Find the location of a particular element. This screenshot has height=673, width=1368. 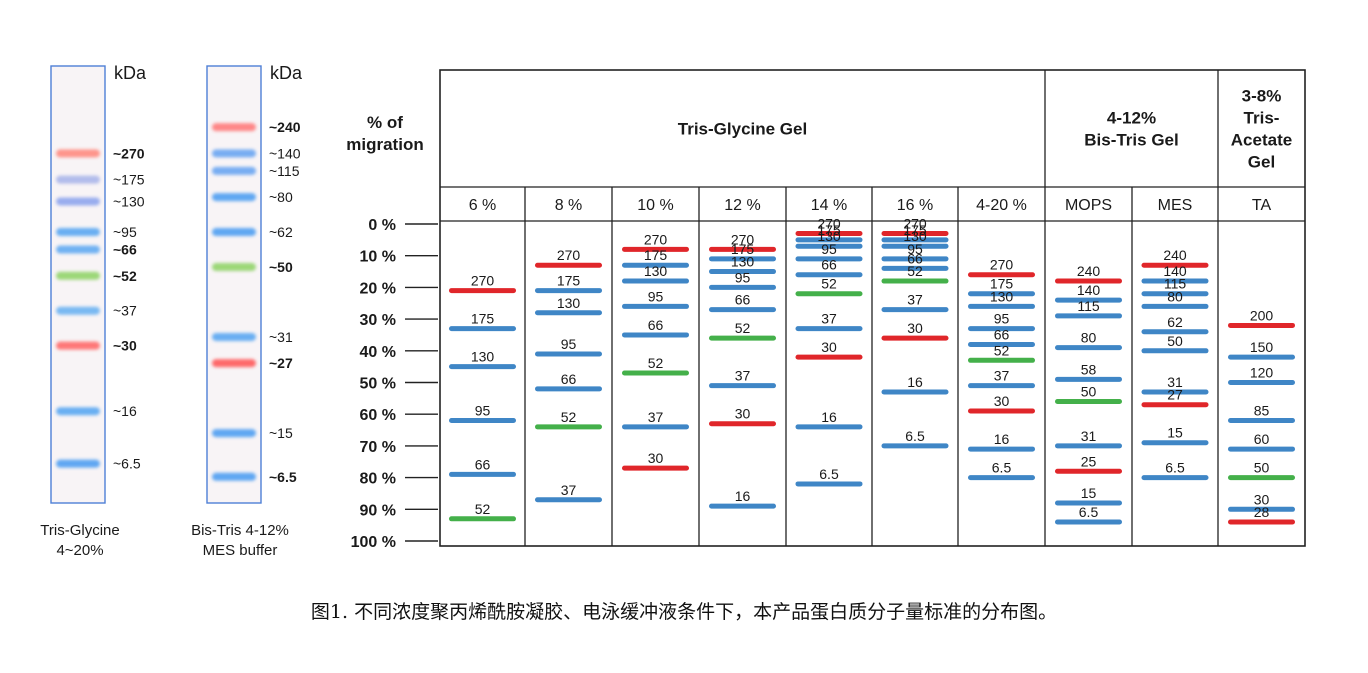

marker-label: ~140 is located at coordinates (285, 153).